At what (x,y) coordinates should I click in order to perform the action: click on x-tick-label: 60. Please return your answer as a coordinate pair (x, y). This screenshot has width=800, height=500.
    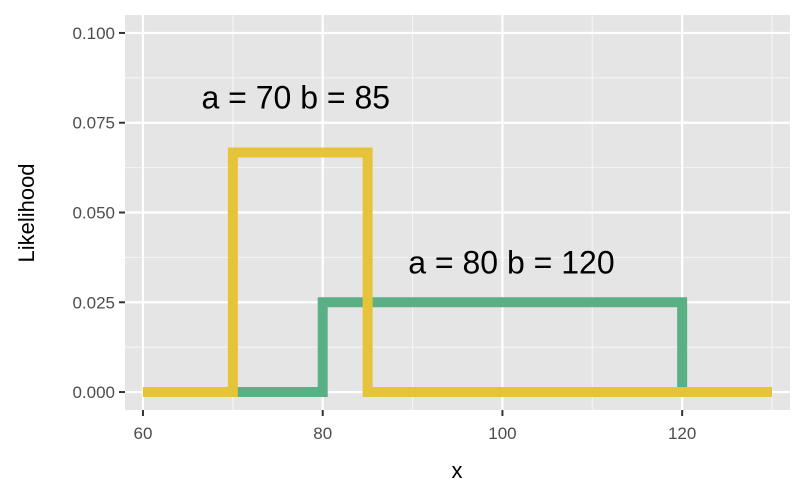
    Looking at the image, I should click on (143, 433).